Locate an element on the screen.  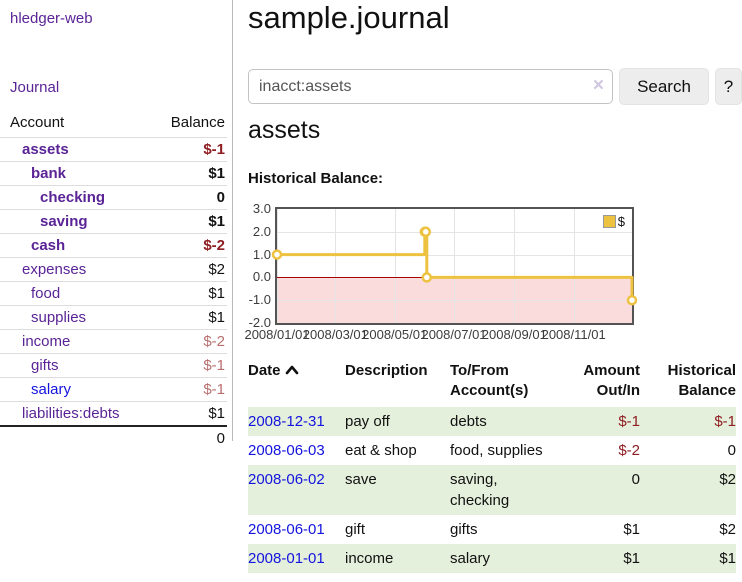
balance-column-header: Balance is located at coordinates (197, 122).